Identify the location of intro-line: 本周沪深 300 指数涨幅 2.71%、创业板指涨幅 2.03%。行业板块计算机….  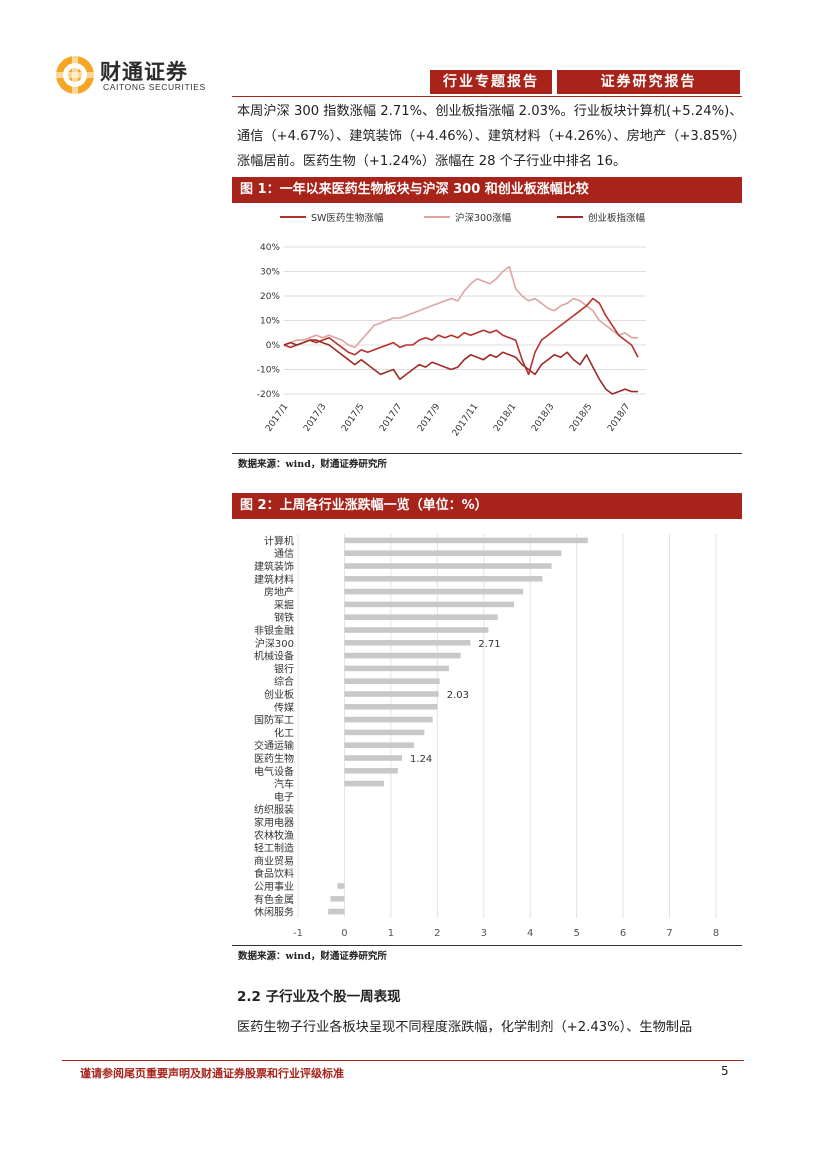
(490, 111).